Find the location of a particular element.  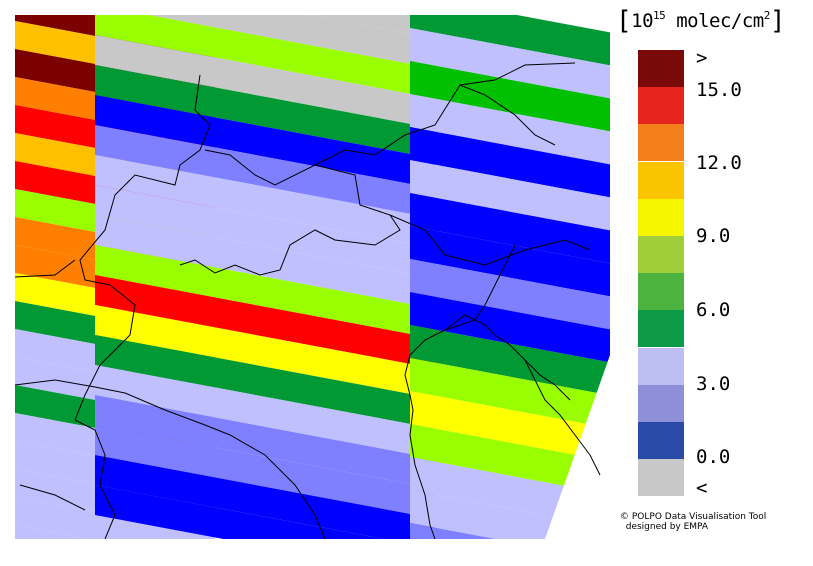

legend-colorbar is located at coordinates (661, 273).